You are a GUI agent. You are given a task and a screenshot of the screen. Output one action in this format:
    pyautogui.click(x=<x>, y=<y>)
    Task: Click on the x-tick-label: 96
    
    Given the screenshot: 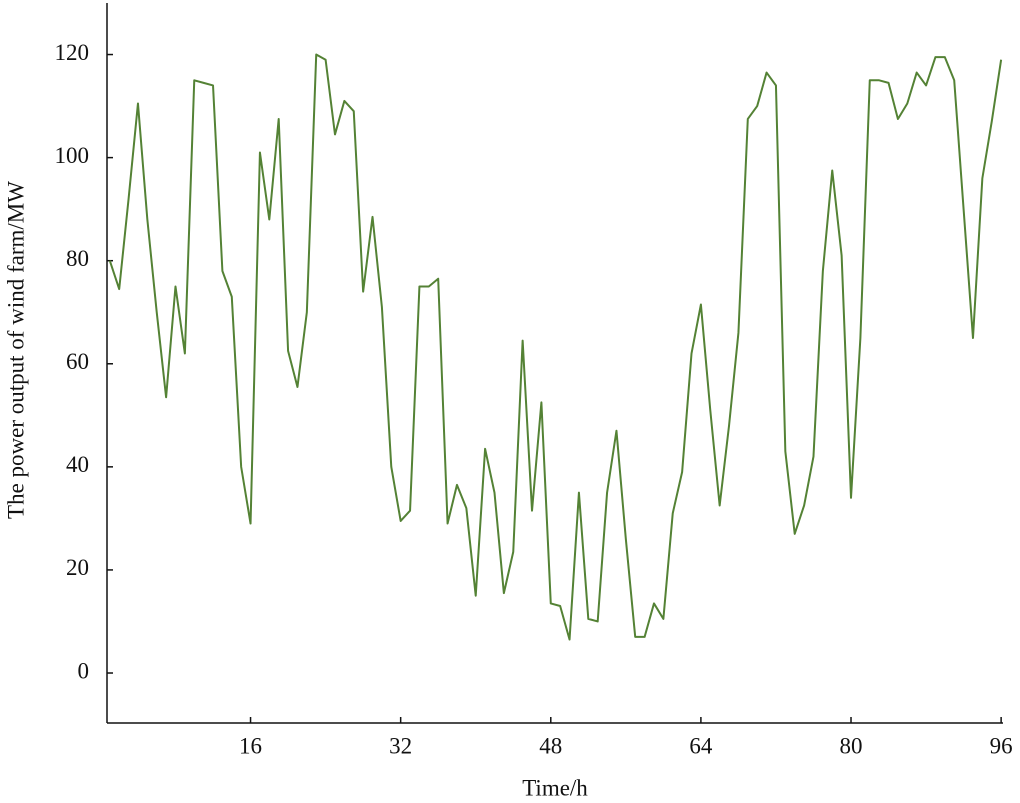 What is the action you would take?
    pyautogui.click(x=1001, y=745)
    